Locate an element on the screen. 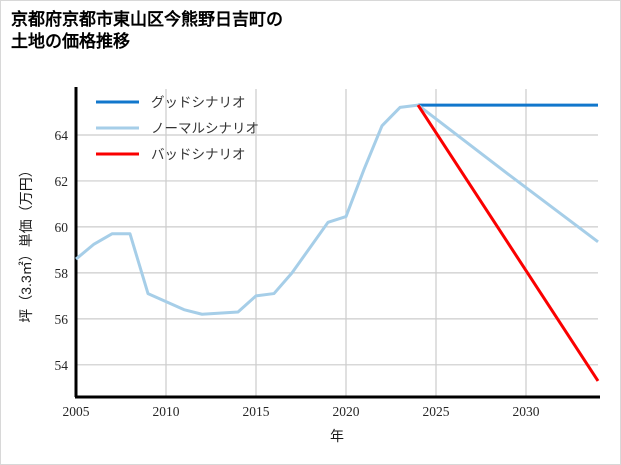 The height and width of the screenshot is (465, 621). y-tick-label: 58 is located at coordinates (62, 273).